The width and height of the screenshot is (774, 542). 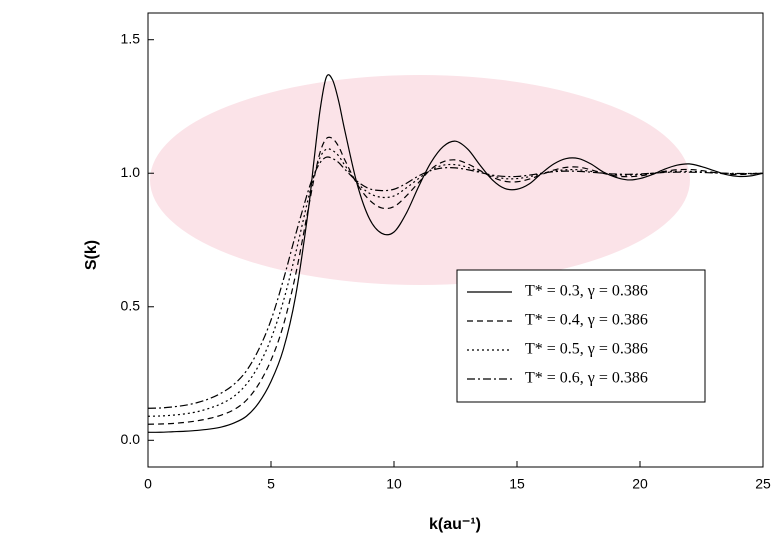 I want to click on y-tick-label: 1.0, so click(x=131, y=172).